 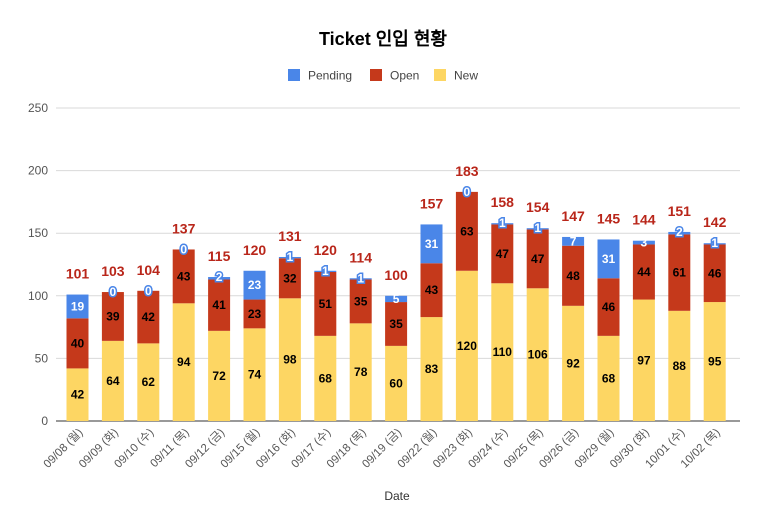 What do you see at coordinates (290, 236) in the screenshot?
I see `data-label-total: 131` at bounding box center [290, 236].